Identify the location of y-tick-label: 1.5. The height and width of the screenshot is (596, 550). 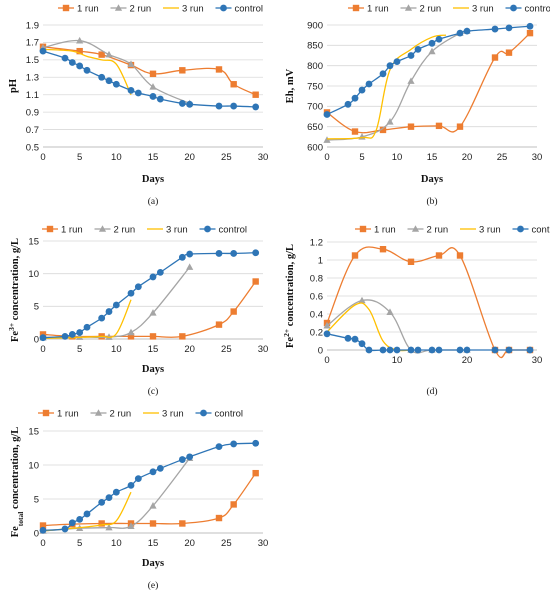
(32, 60).